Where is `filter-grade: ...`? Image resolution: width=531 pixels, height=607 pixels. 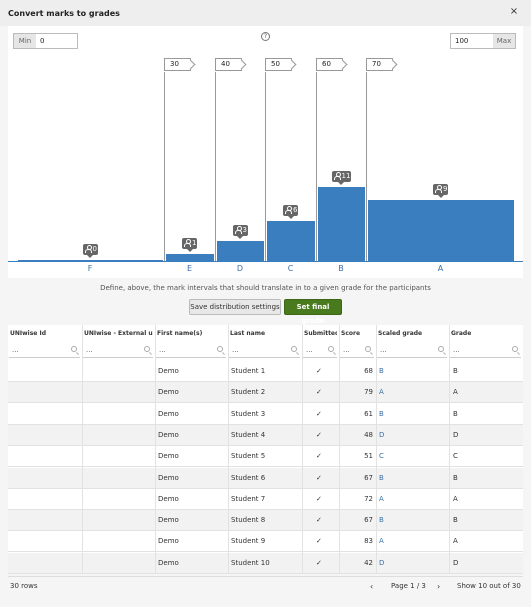 filter-grade: ... is located at coordinates (485, 351).